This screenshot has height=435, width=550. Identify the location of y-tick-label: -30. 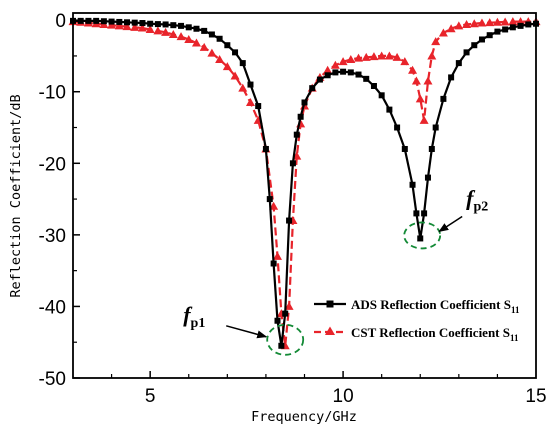
(52, 236).